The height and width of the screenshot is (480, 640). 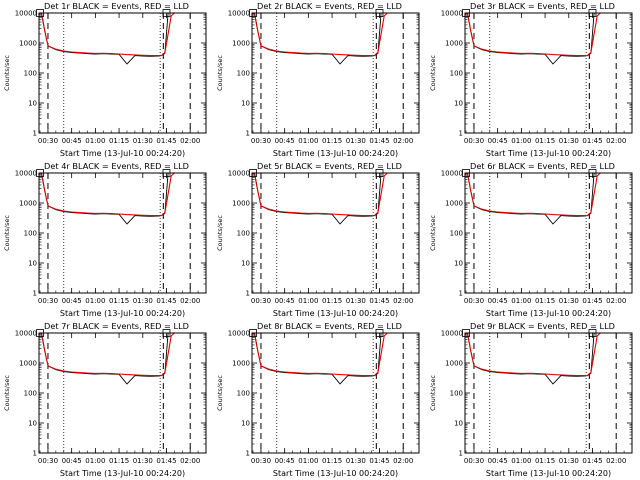 I want to click on chart-title: Det 6r BLACK = Events, RED = LLD, so click(x=542, y=166).